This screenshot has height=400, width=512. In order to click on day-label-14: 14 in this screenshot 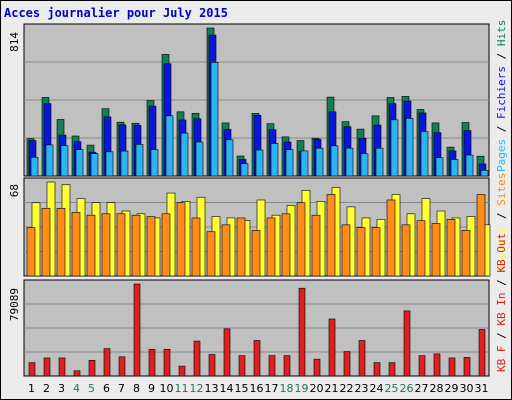, I will do `click(227, 388)`.